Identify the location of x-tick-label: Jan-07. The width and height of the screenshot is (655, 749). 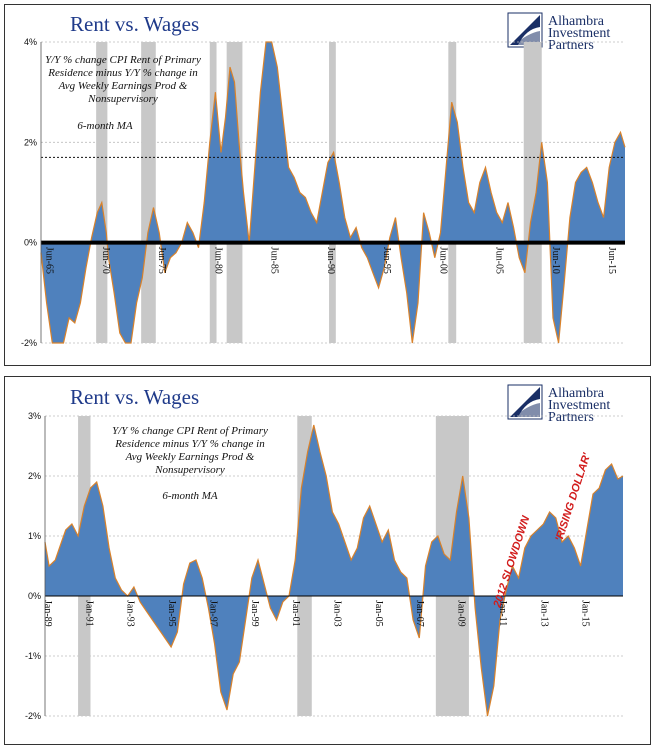
(419, 613).